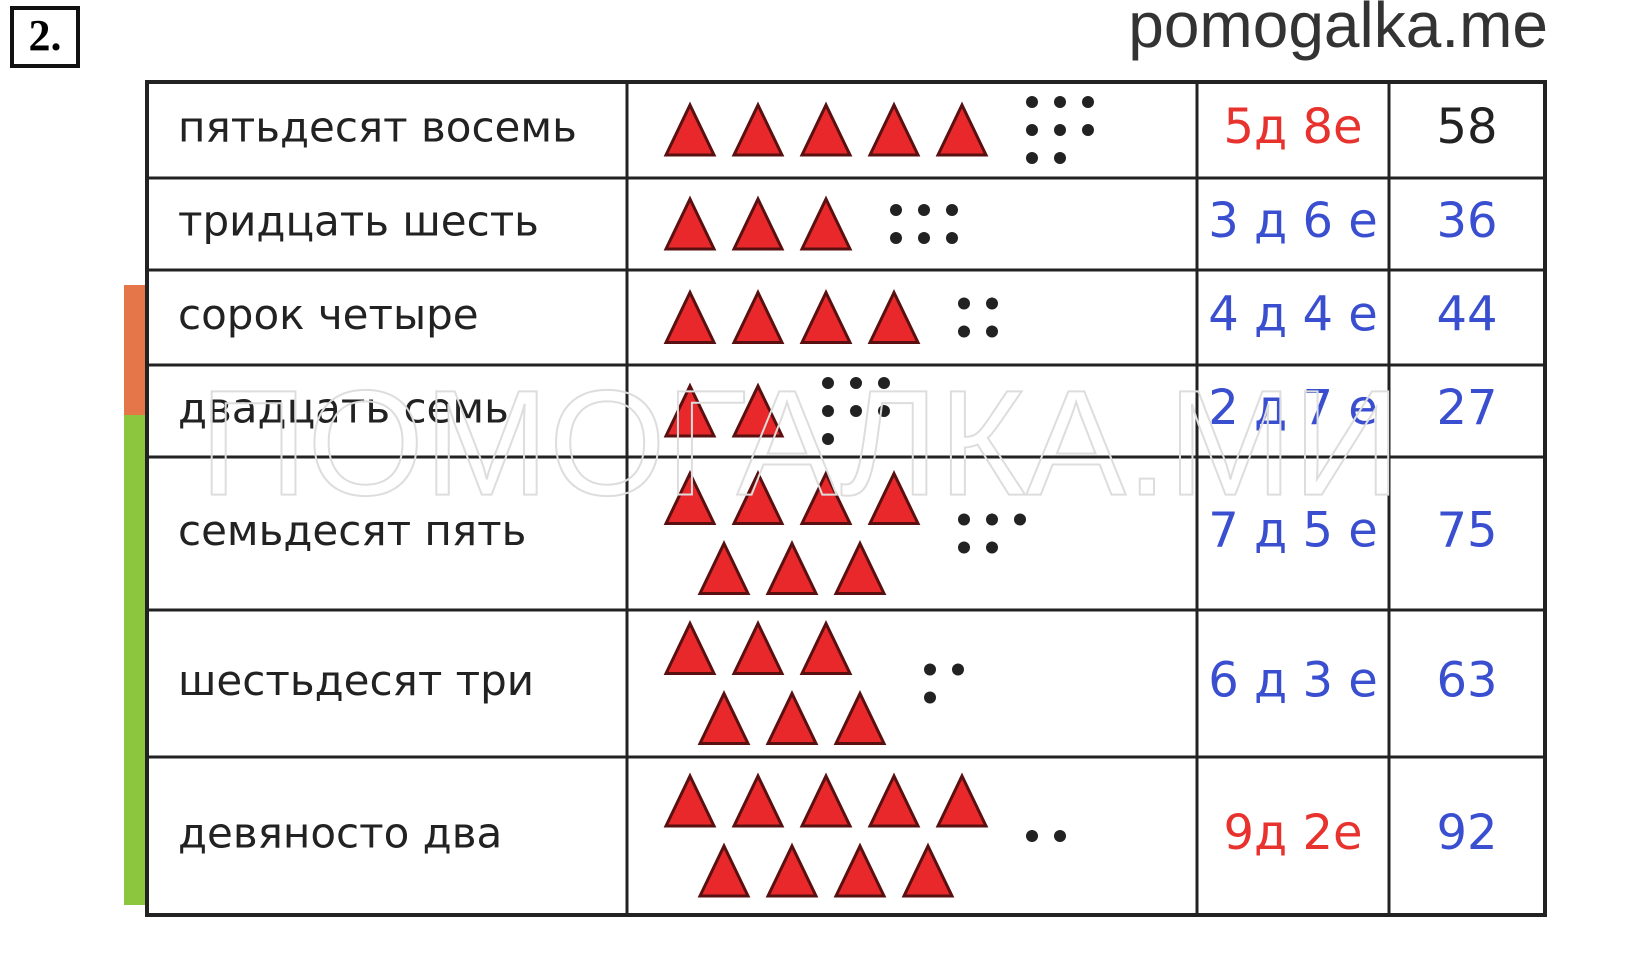 The image size is (1635, 972). I want to click on place-value: 3 д 6 е, so click(1293, 221).